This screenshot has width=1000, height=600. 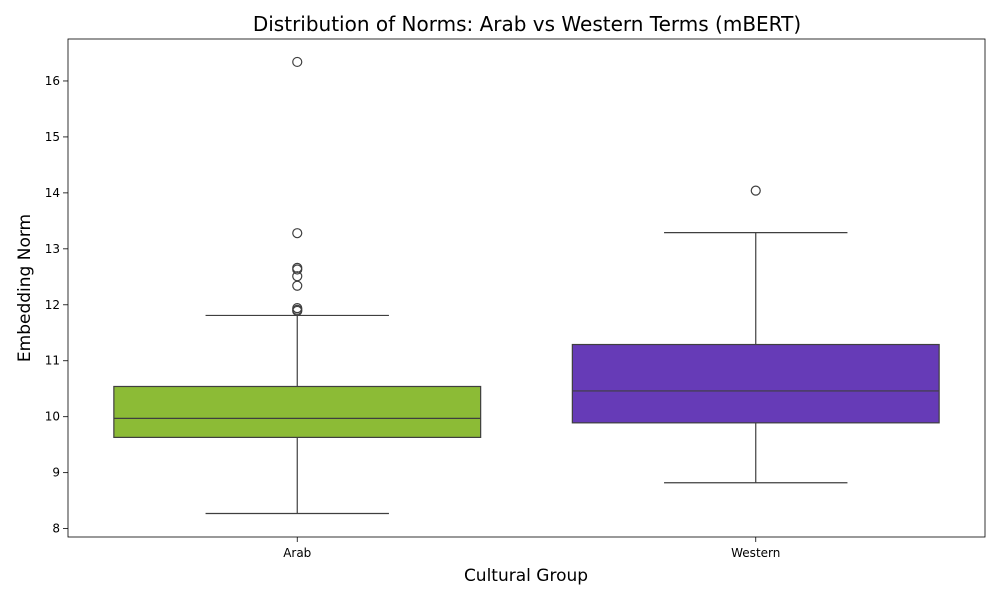 I want to click on x-tick-label: Arab, so click(x=297, y=553).